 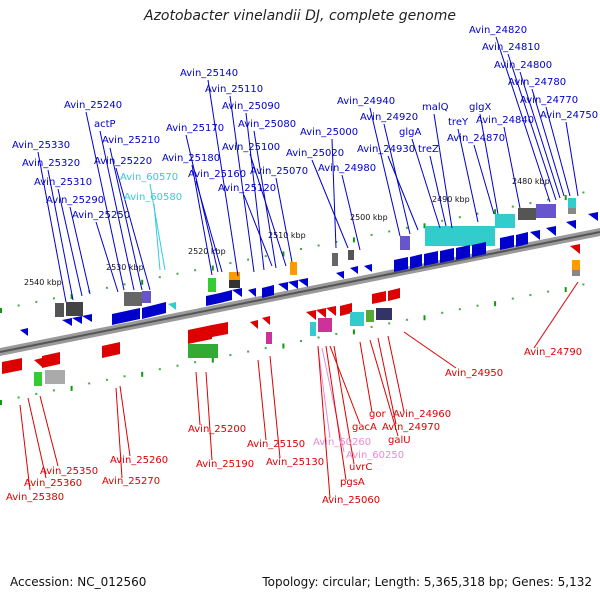 I want to click on gene-label-avin24810: Avin_24810, so click(x=511, y=47).